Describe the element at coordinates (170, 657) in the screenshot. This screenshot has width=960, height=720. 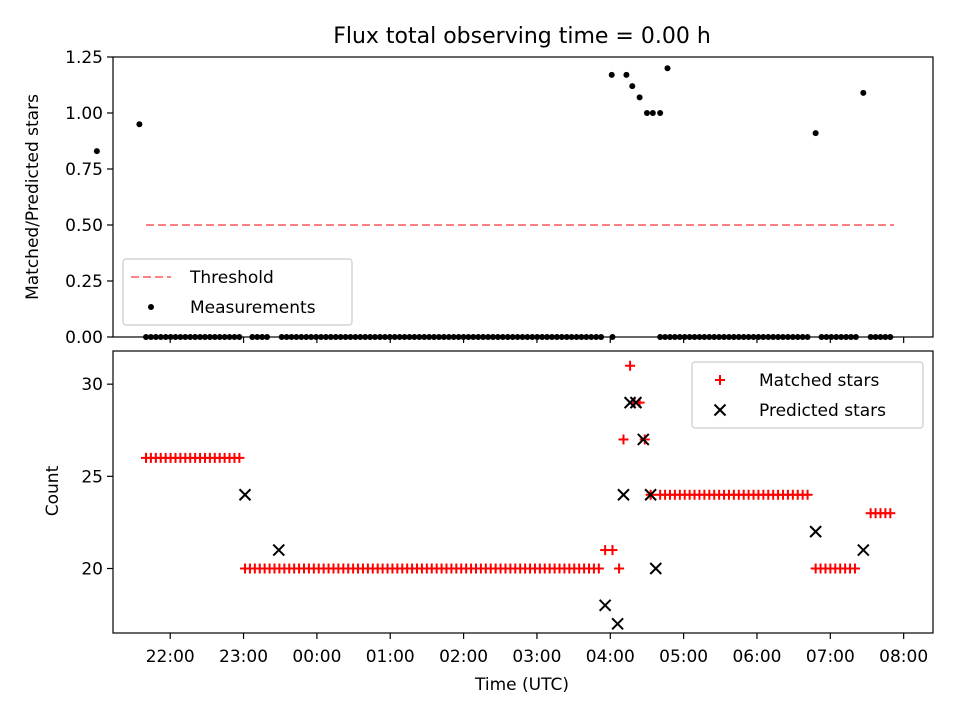
I see `x-tick-label: 22:00` at that location.